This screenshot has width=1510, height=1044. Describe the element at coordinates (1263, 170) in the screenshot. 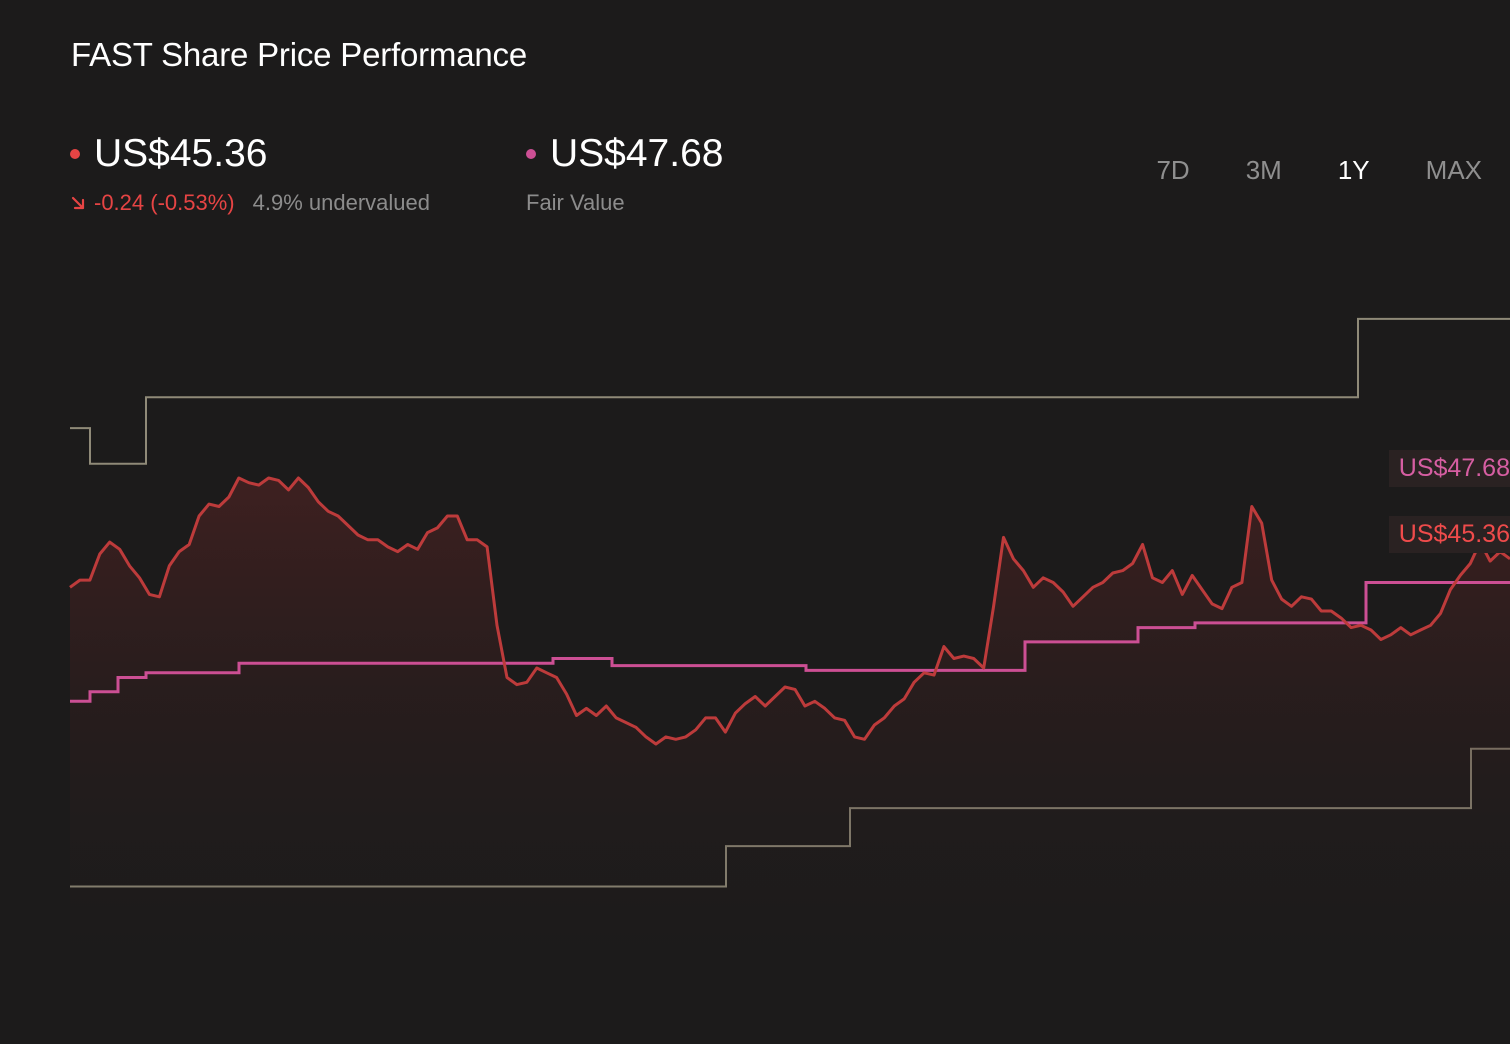

I see `range-tab-3m: 3M` at that location.